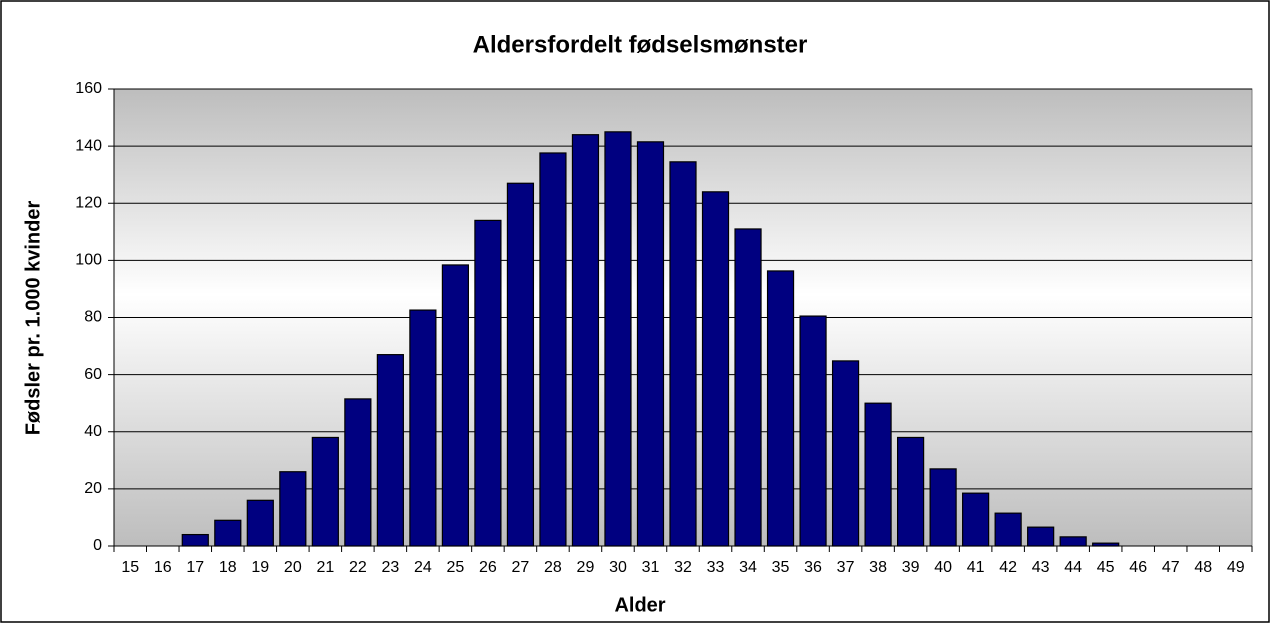 This screenshot has height=624, width=1271. I want to click on x-tick-label: 35, so click(781, 567).